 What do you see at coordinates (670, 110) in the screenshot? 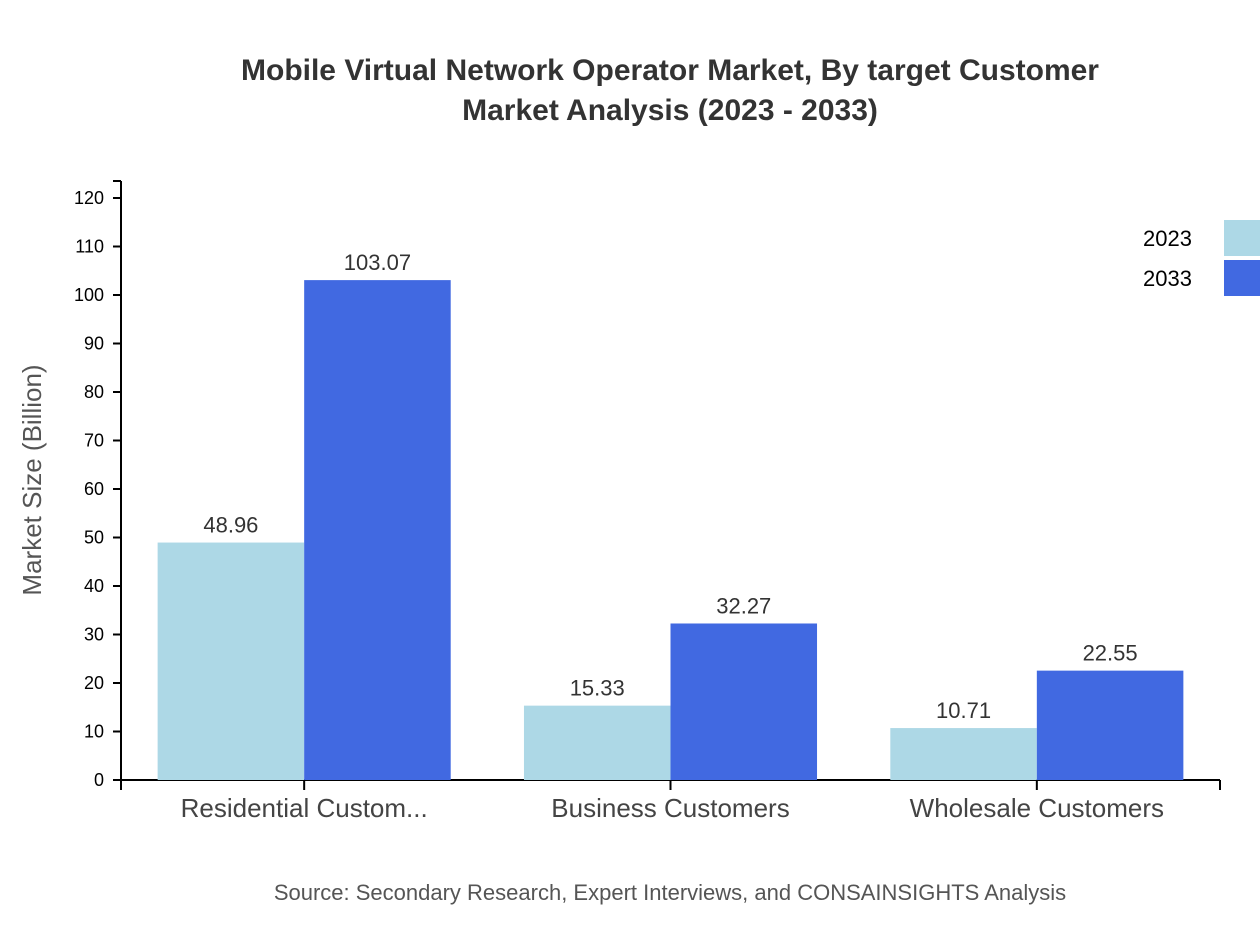
I see `chart-title-line-2: Market Analysis (2023 - 2033)` at bounding box center [670, 110].